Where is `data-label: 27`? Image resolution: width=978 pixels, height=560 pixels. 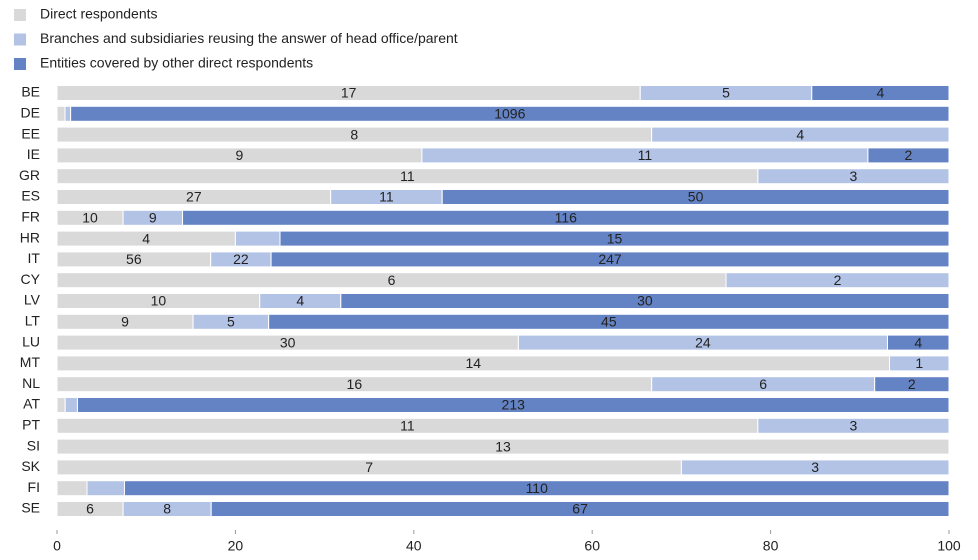
data-label: 27 is located at coordinates (194, 197).